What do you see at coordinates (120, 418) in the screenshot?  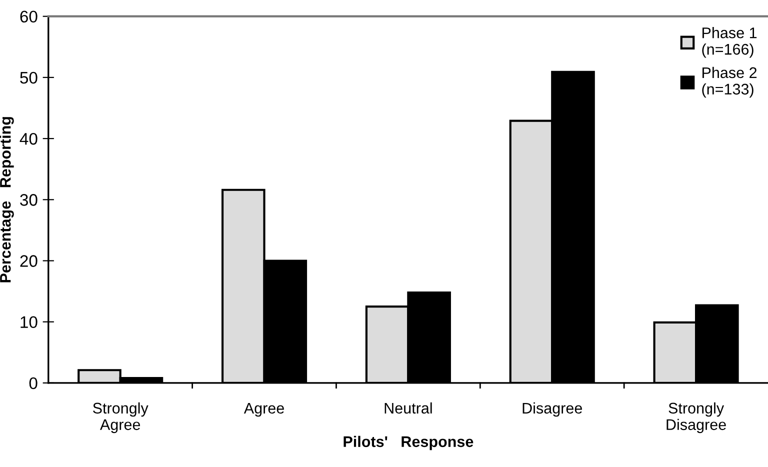 I see `x-tick-label: Strongly Agree` at bounding box center [120, 418].